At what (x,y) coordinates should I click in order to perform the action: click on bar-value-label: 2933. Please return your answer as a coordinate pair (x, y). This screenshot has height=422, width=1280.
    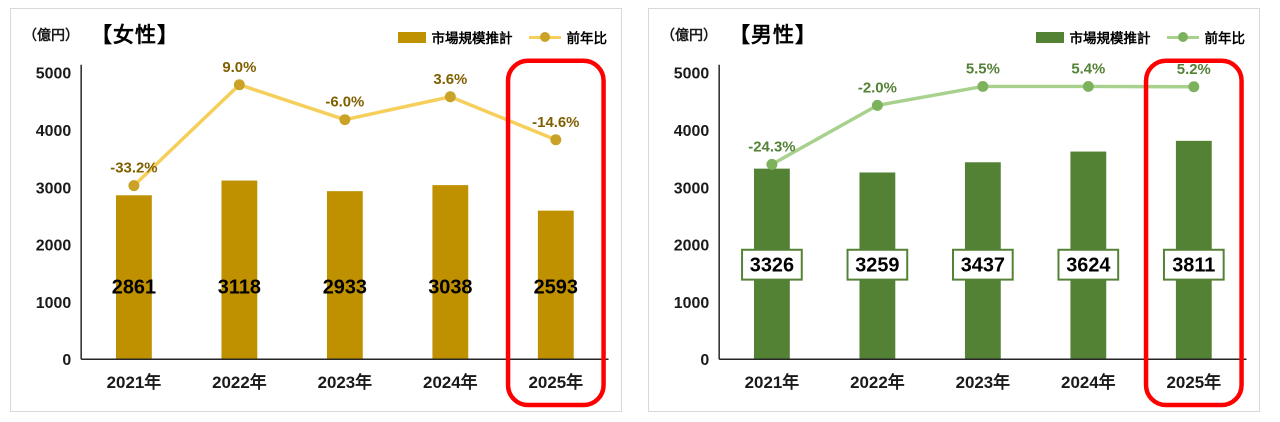
    Looking at the image, I should click on (345, 287).